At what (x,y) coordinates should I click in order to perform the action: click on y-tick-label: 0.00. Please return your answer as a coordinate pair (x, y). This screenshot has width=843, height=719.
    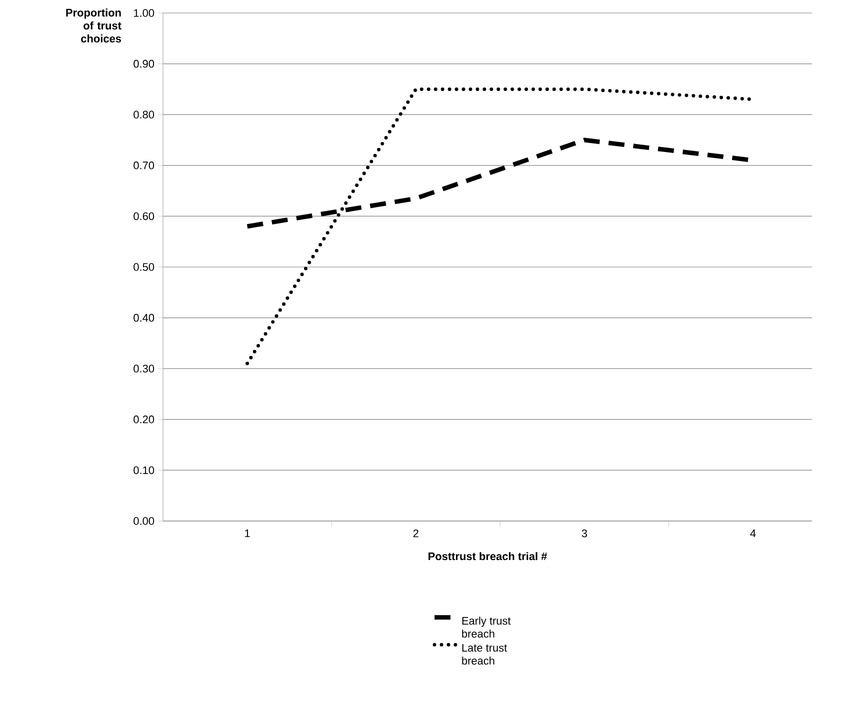
    Looking at the image, I should click on (144, 521).